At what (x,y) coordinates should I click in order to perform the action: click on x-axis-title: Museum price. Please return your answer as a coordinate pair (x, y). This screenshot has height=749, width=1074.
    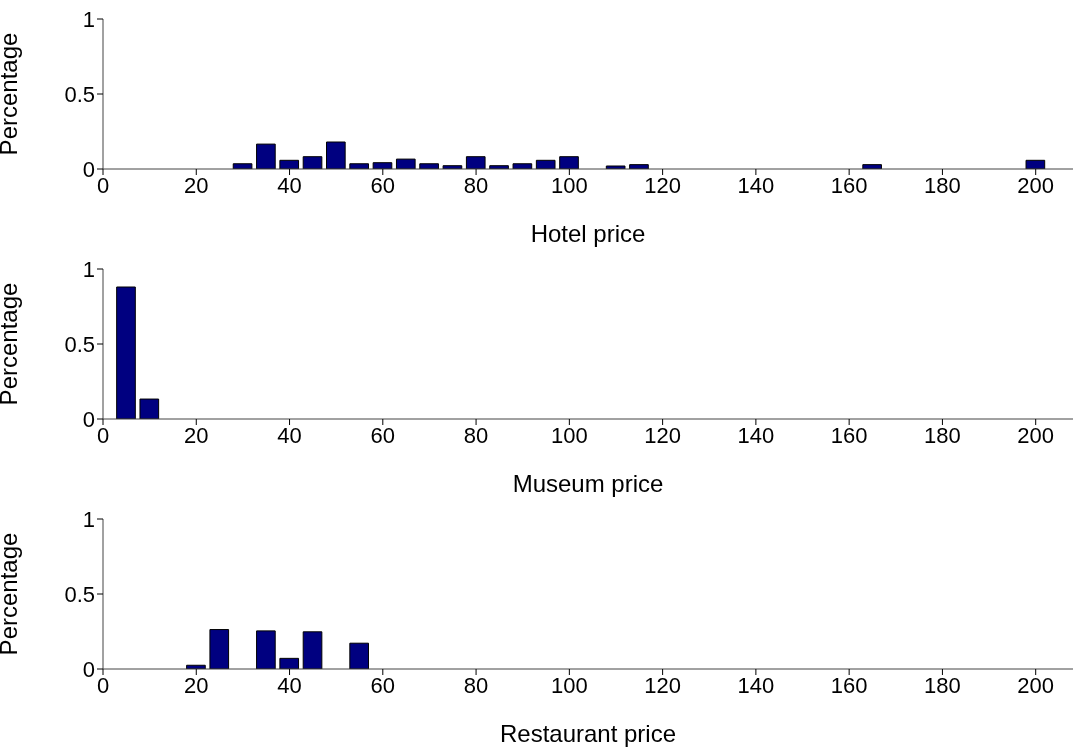
    Looking at the image, I should click on (588, 483).